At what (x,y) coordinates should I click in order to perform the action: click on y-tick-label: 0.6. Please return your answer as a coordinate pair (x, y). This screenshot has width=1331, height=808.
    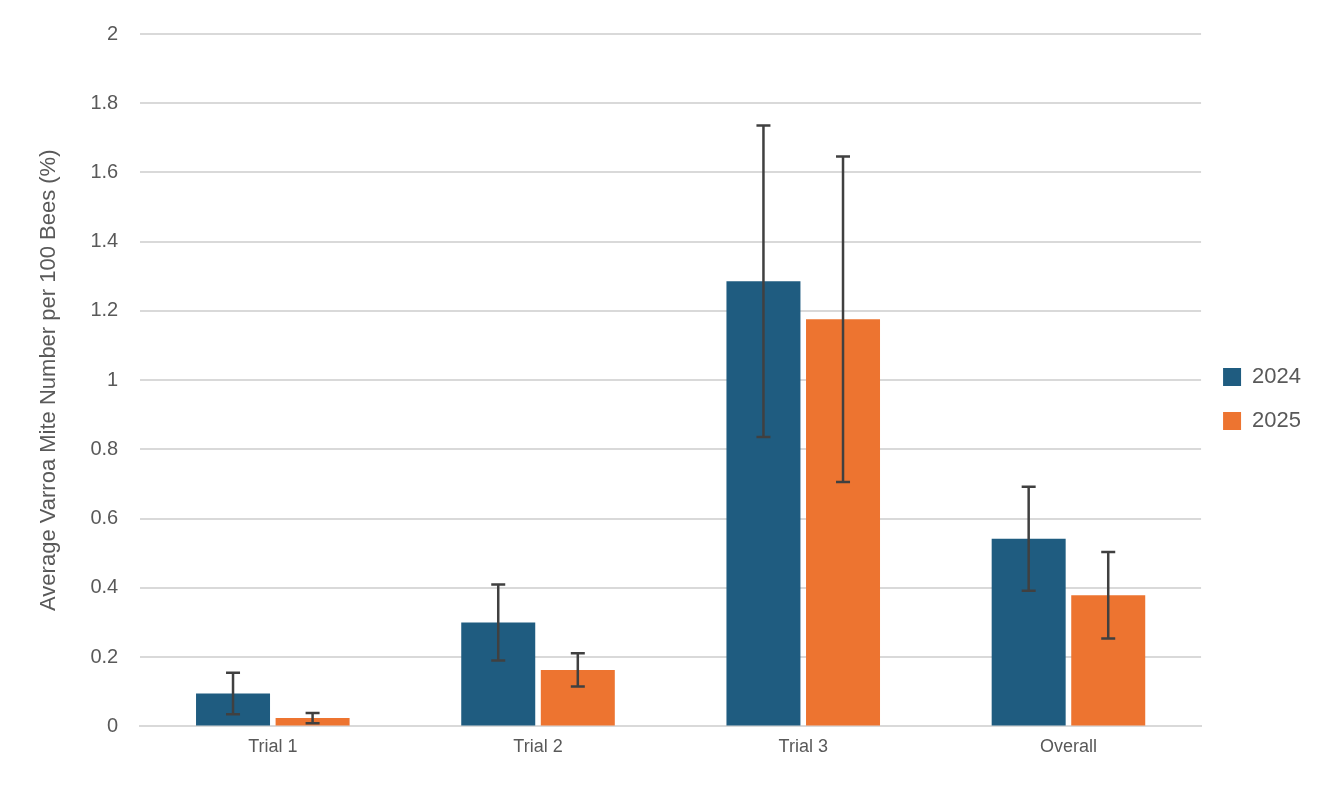
    Looking at the image, I should click on (104, 517).